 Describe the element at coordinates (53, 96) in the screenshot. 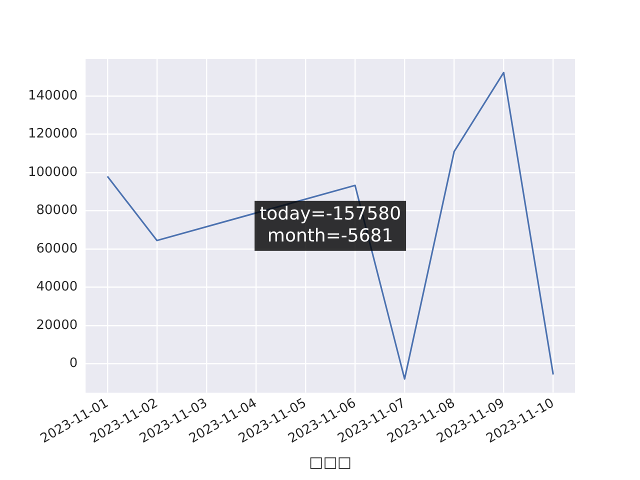

I see `y-tick-label: 140000` at that location.